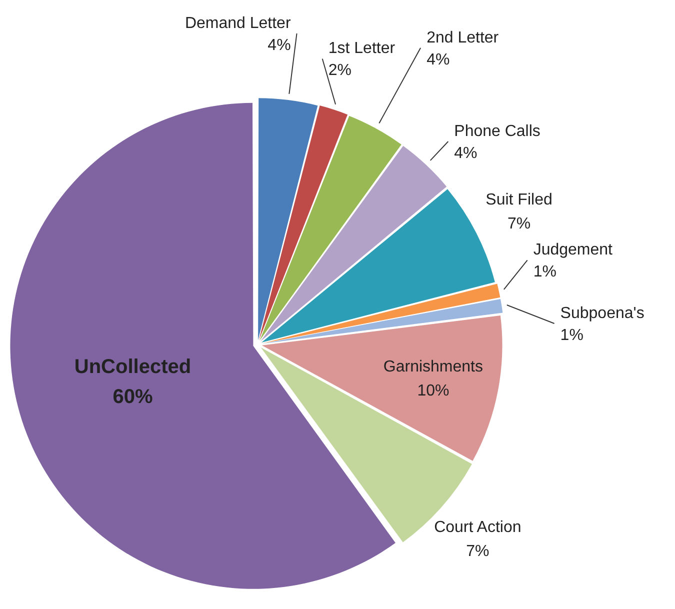 The image size is (675, 609). What do you see at coordinates (433, 367) in the screenshot?
I see `slice-label: Garnishments` at bounding box center [433, 367].